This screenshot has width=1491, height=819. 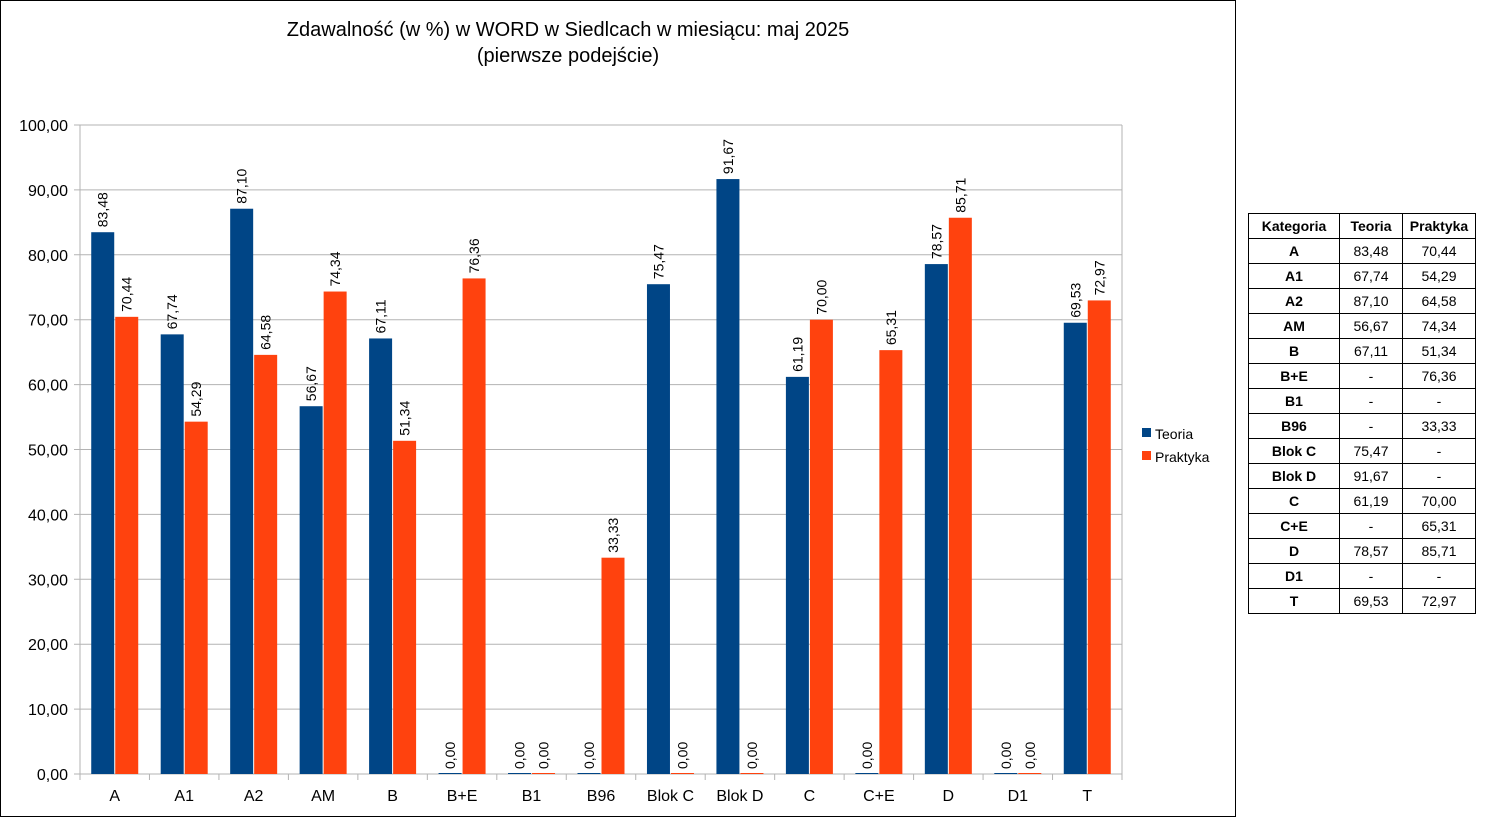 What do you see at coordinates (242, 185) in the screenshot?
I see `data-label-teoria: 87,10` at bounding box center [242, 185].